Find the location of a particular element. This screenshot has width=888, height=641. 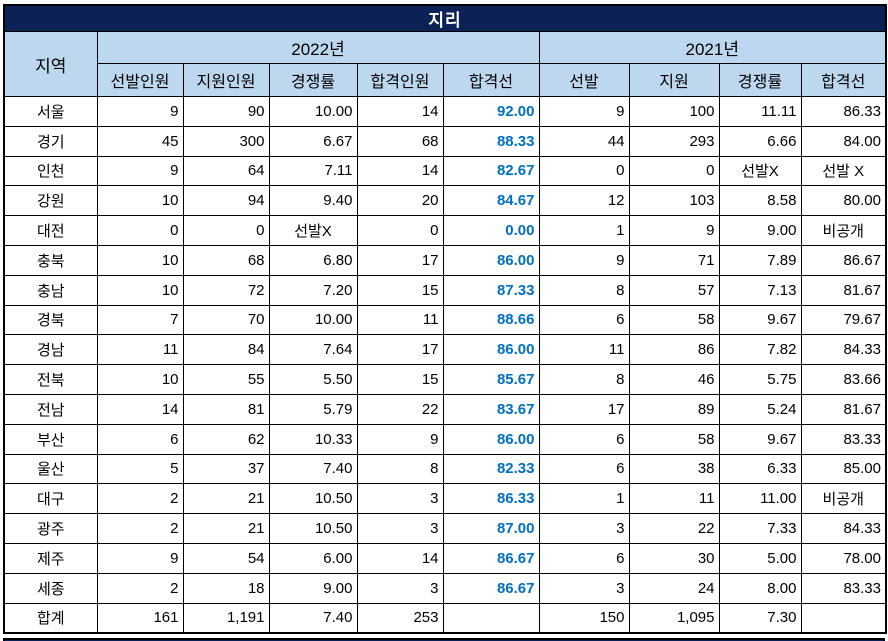

value-cell: 57 is located at coordinates (674, 290).